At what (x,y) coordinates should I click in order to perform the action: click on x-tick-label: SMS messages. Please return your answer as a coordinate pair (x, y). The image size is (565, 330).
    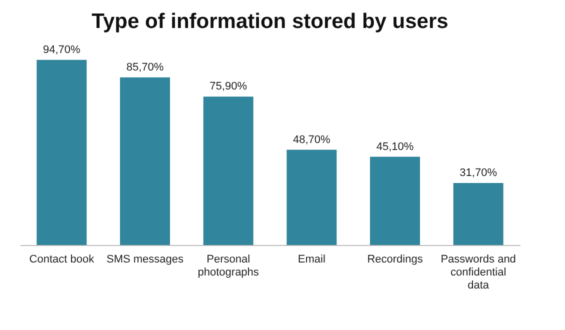
    Looking at the image, I should click on (145, 260).